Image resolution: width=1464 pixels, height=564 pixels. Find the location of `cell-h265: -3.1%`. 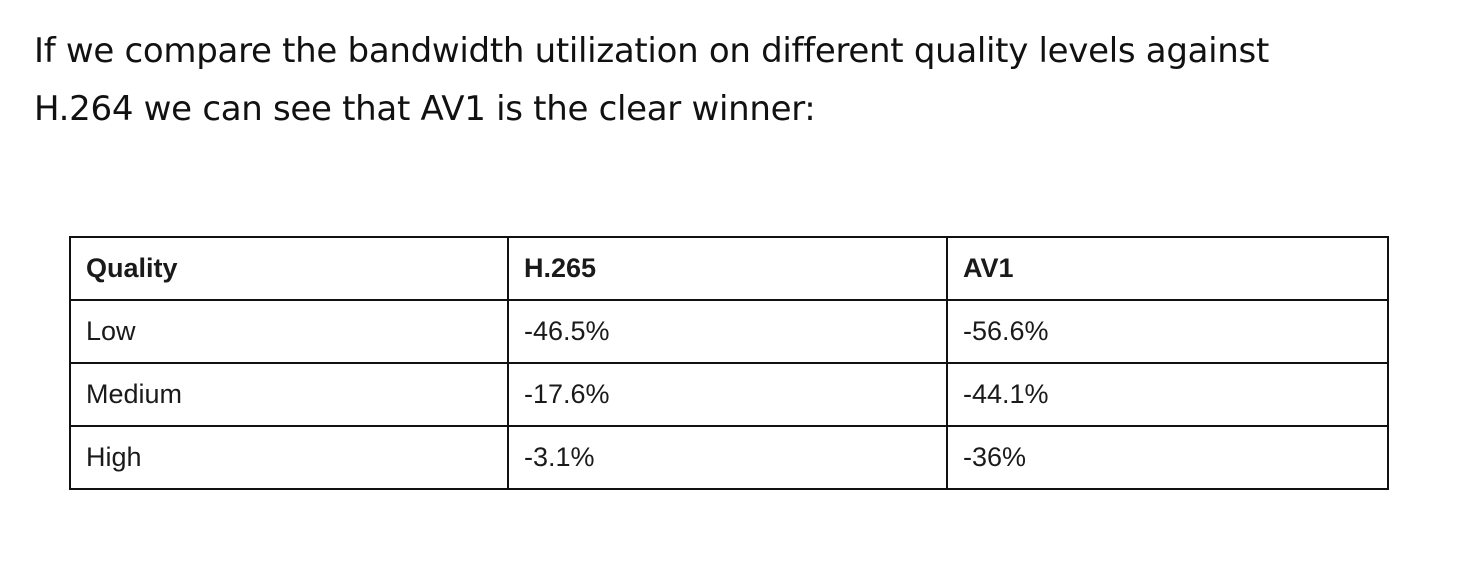

cell-h265: -3.1% is located at coordinates (727, 457).